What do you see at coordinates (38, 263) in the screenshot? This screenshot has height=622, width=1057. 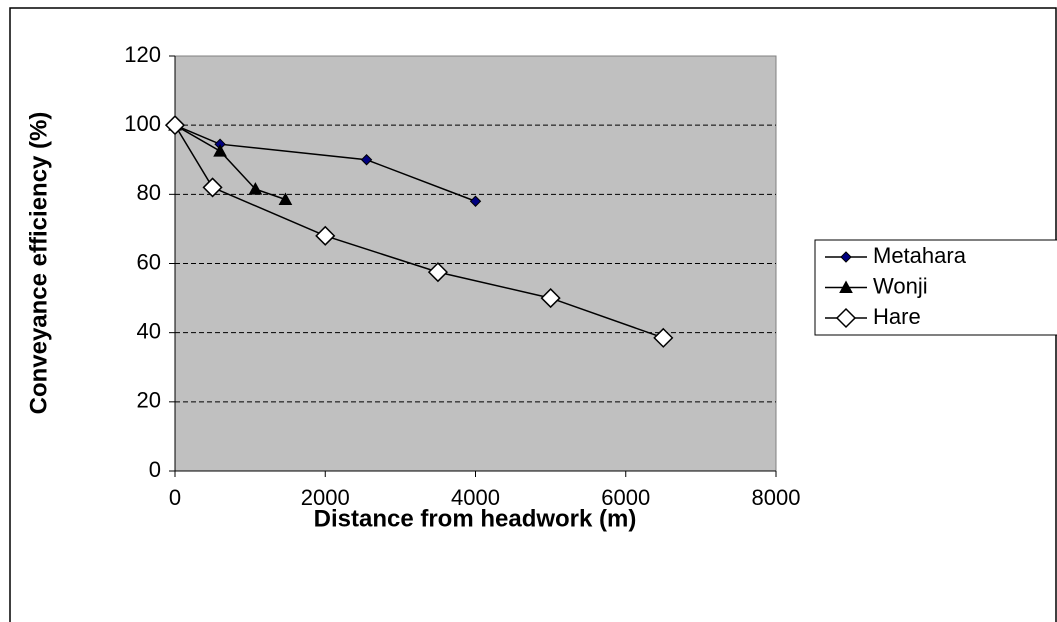 I see `y-axis-title: Conveyance efficiency (%)` at bounding box center [38, 263].